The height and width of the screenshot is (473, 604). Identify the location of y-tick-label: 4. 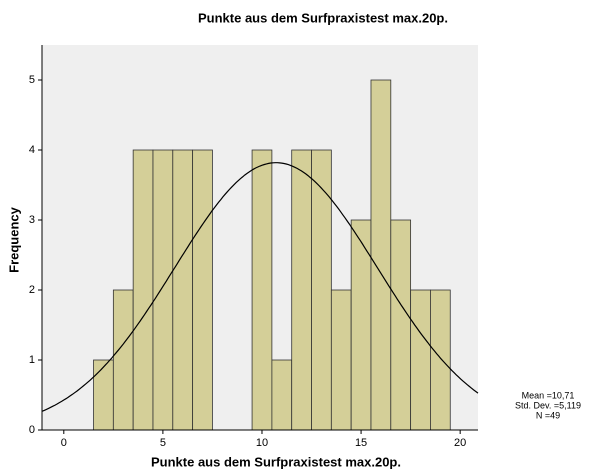
(32, 150).